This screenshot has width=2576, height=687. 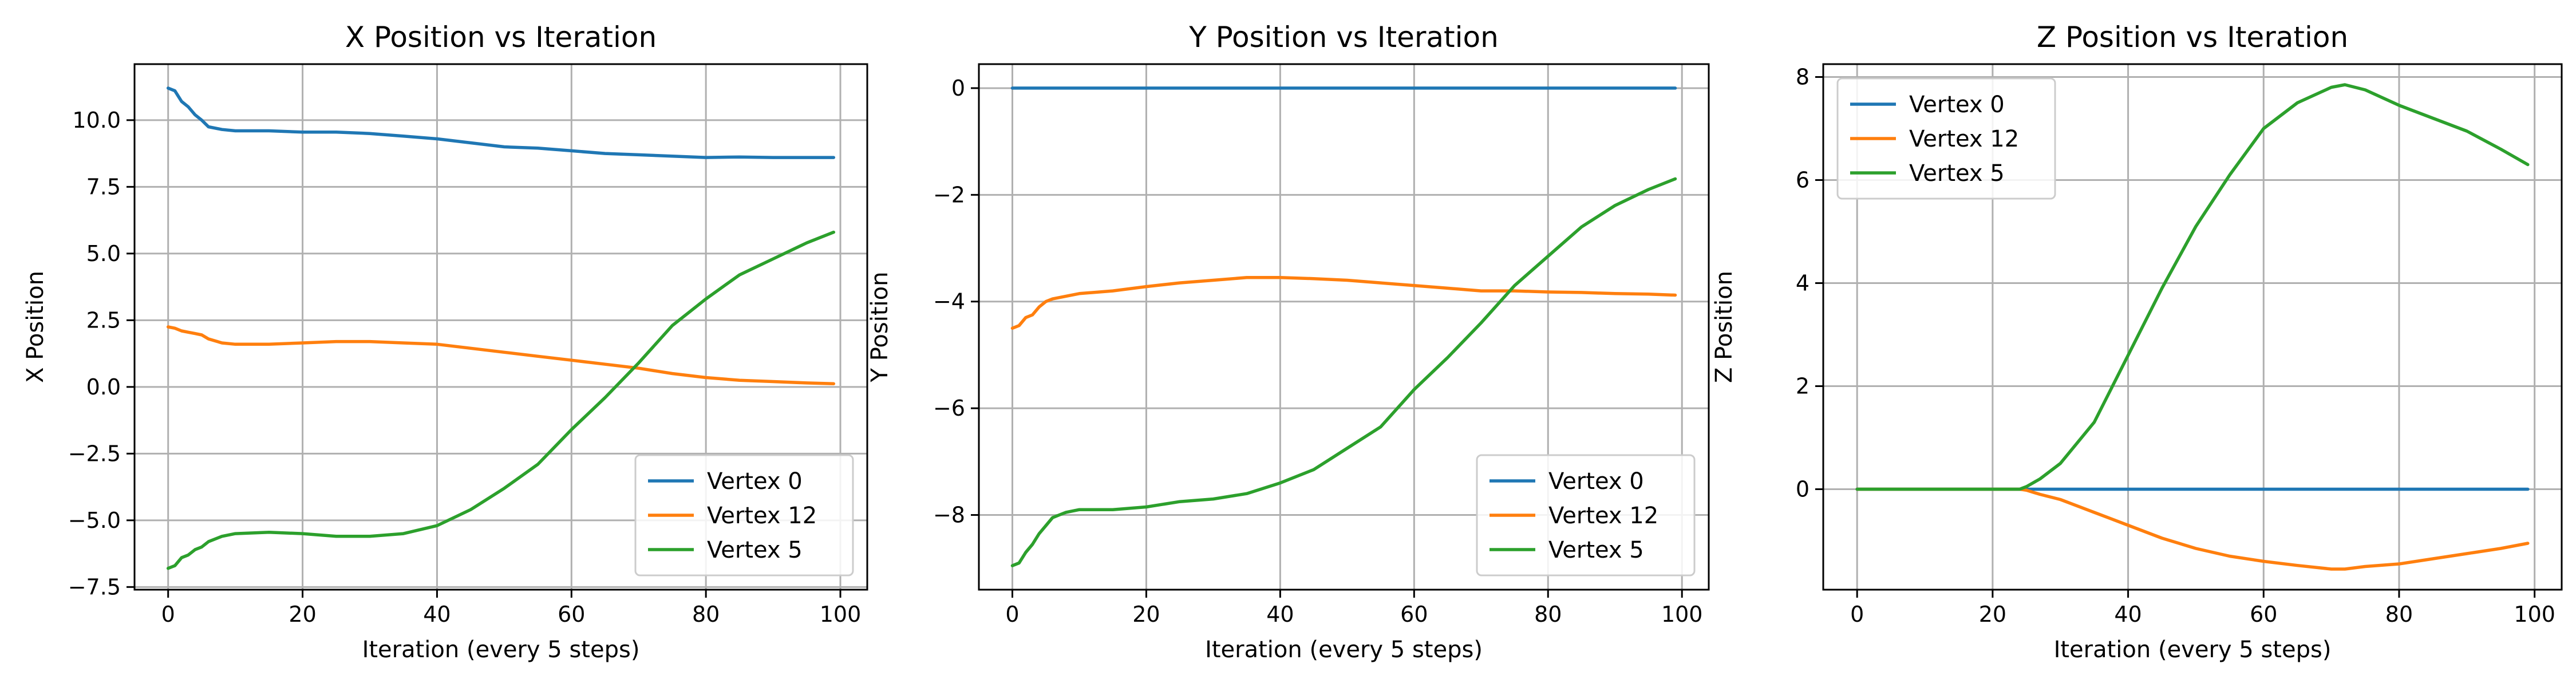 I want to click on y-axis-label: Z Position, so click(x=1724, y=327).